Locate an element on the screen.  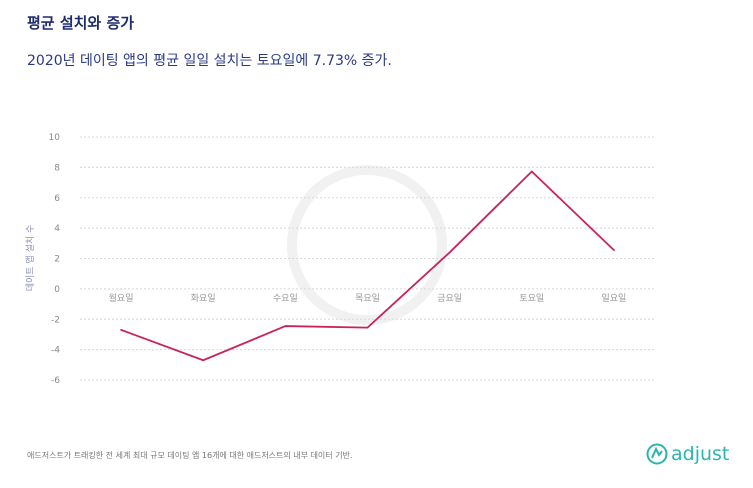
x-tick-label: 월요일 is located at coordinates (121, 298).